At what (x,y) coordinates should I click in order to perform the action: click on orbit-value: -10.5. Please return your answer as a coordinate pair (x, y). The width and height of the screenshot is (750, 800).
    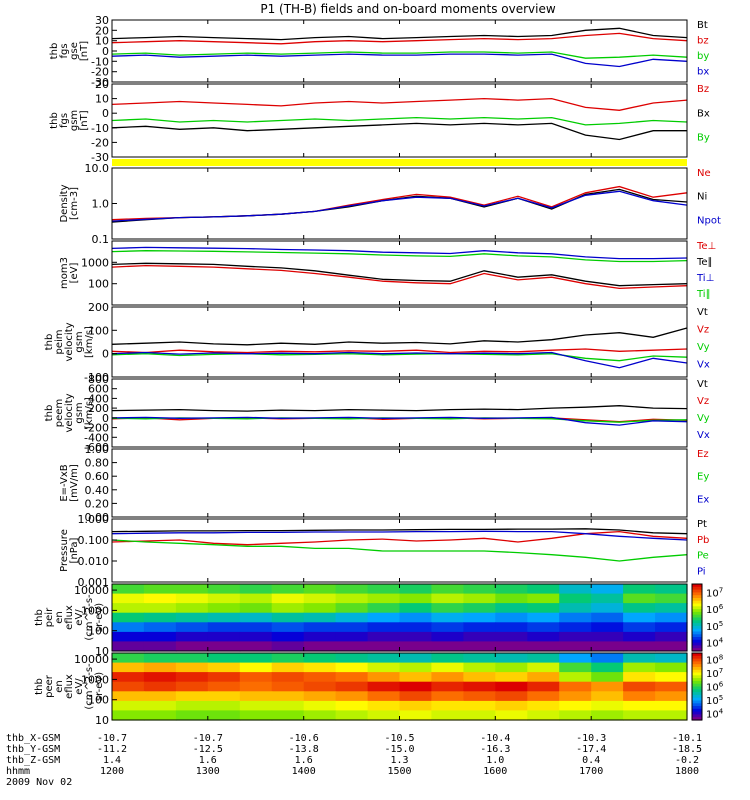
    Looking at the image, I should click on (399, 738).